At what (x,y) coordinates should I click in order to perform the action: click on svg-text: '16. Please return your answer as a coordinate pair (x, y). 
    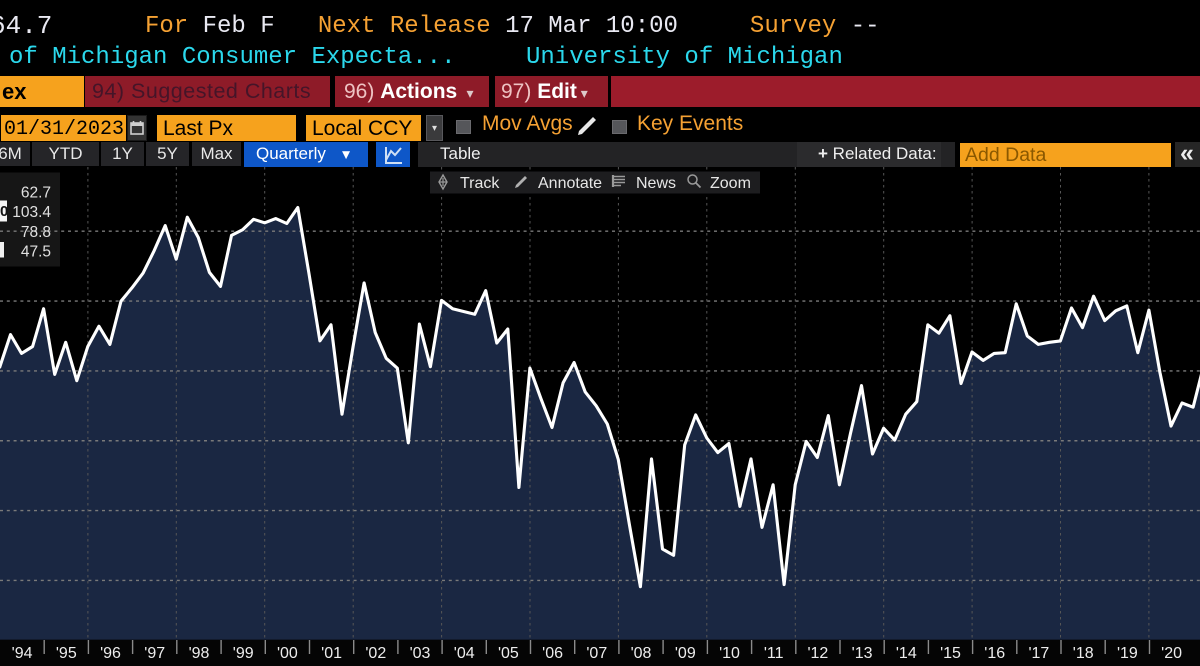
    Looking at the image, I should click on (994, 653).